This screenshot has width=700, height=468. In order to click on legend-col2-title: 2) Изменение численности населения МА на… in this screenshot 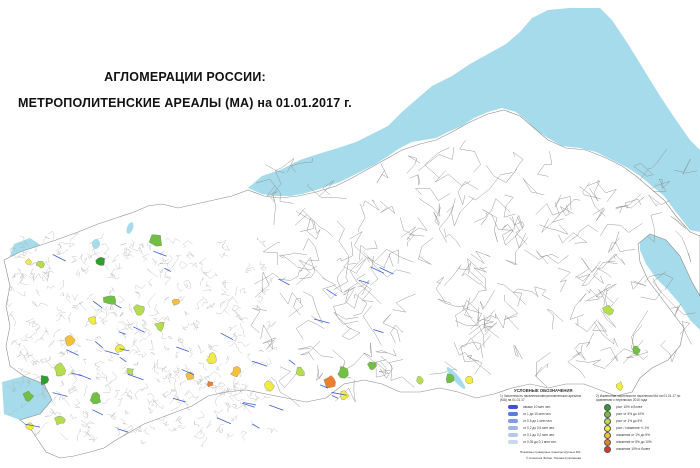, I will do `click(638, 398)`.